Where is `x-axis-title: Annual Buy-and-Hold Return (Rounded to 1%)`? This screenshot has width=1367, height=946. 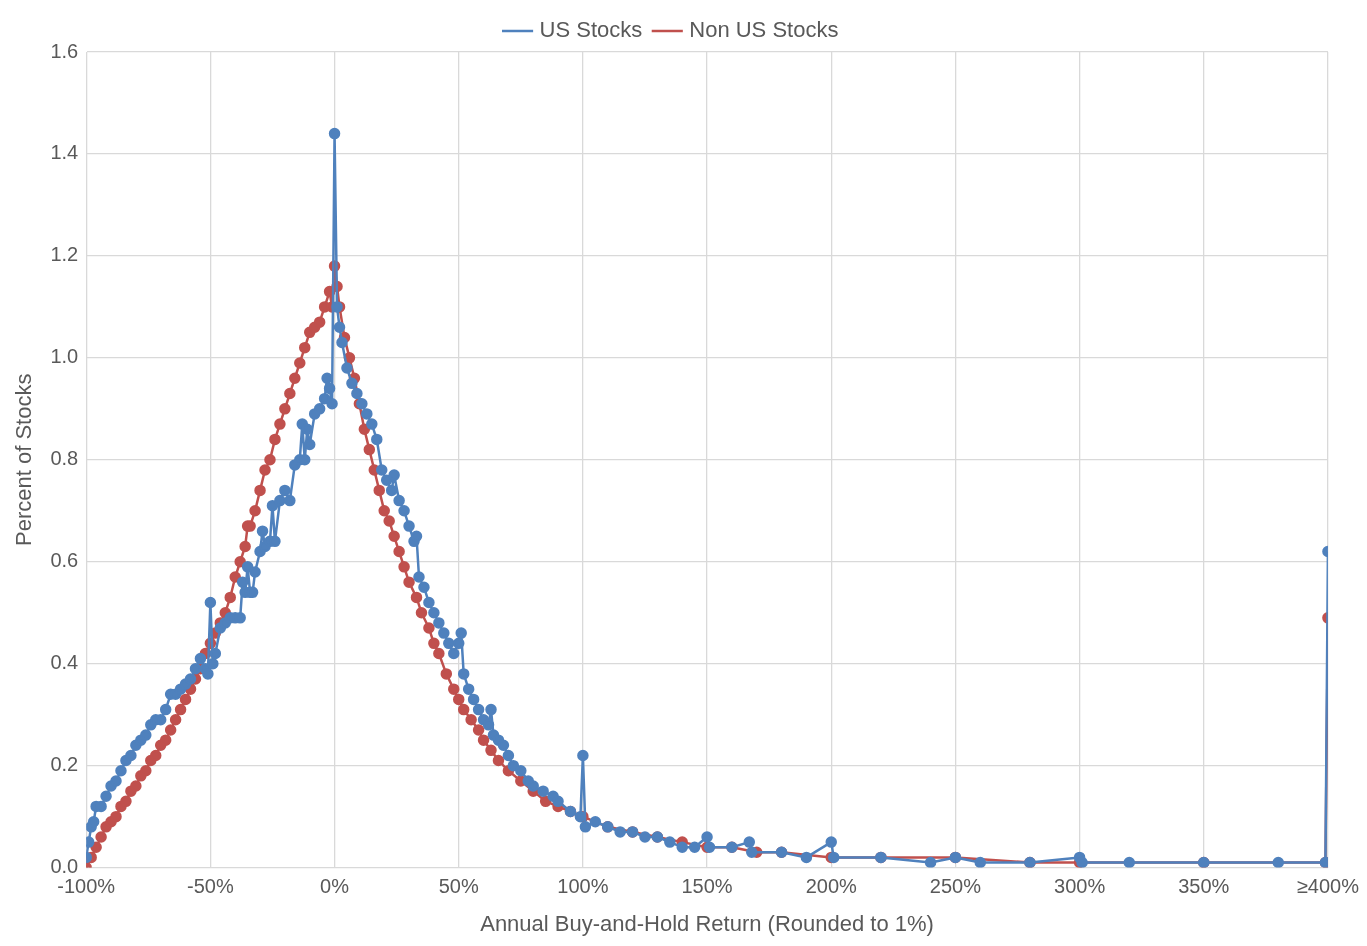 x-axis-title: Annual Buy-and-Hold Return (Rounded to 1%) is located at coordinates (707, 923).